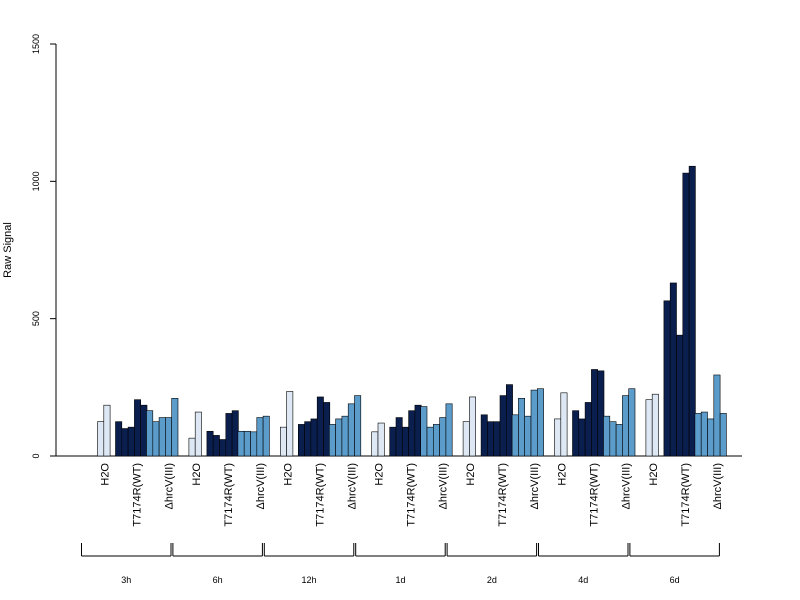  Describe the element at coordinates (126, 580) in the screenshot. I see `timepoint-label: 3h` at that location.